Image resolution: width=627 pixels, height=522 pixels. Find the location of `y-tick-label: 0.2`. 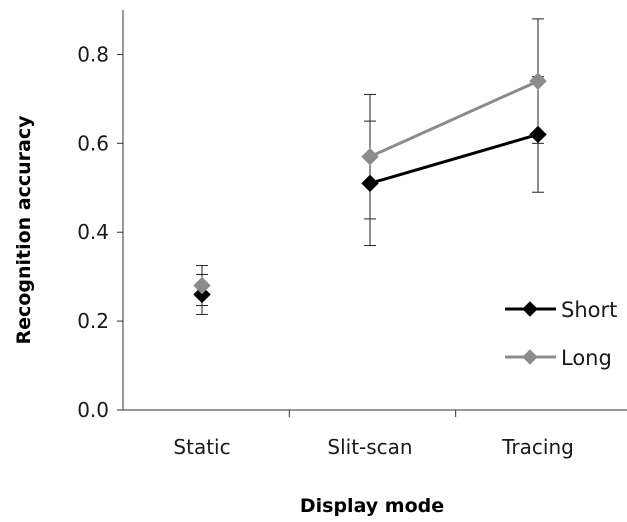

y-tick-label: 0.2 is located at coordinates (93, 321).